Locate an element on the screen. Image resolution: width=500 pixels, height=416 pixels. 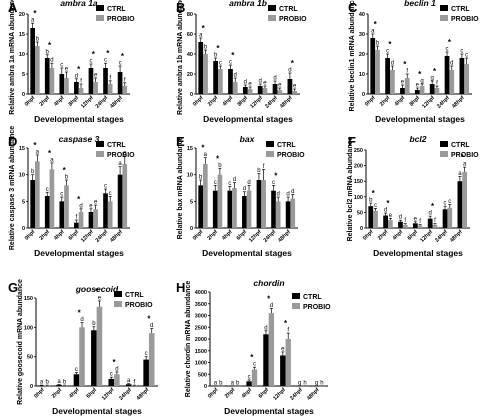
y-tick-label: 40 is located at coordinates (190, 55).